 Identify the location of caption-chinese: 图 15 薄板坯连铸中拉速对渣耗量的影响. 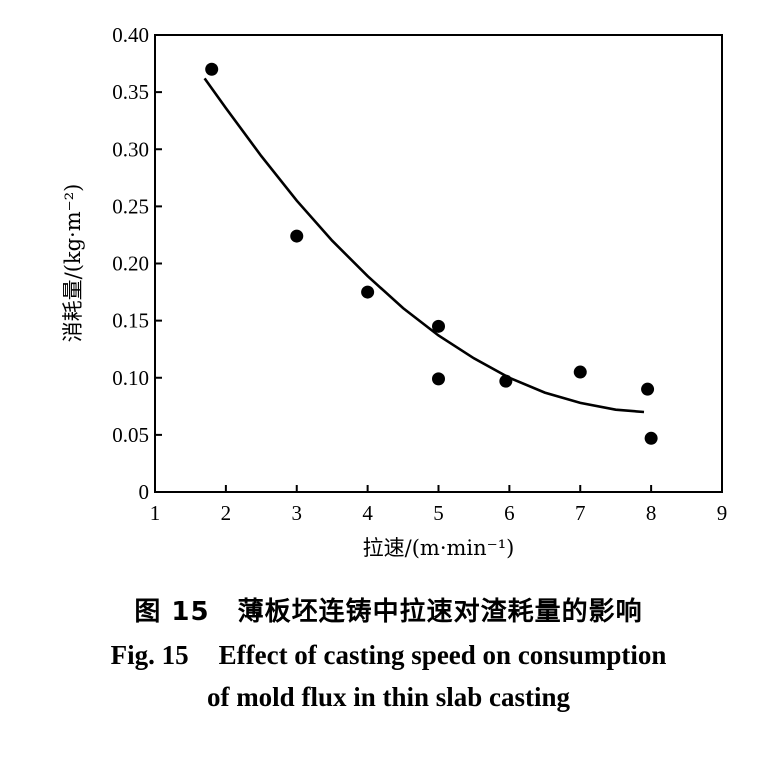
(388, 612).